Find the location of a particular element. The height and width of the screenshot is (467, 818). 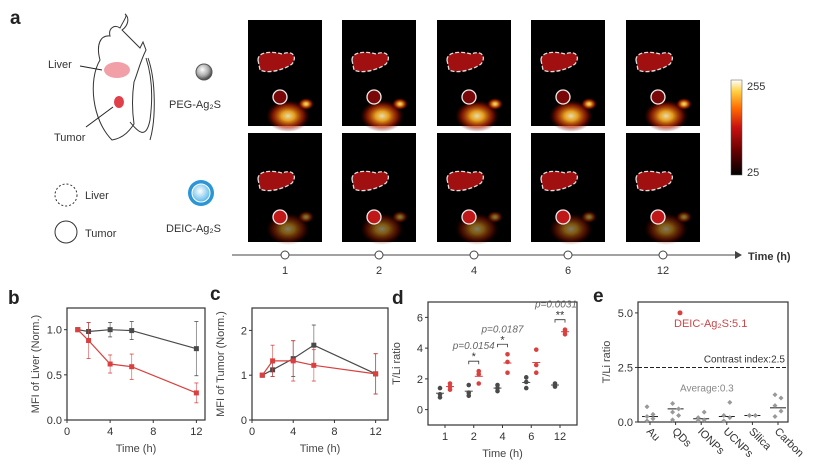

y-tick-label: 0.5 is located at coordinates (54, 376).